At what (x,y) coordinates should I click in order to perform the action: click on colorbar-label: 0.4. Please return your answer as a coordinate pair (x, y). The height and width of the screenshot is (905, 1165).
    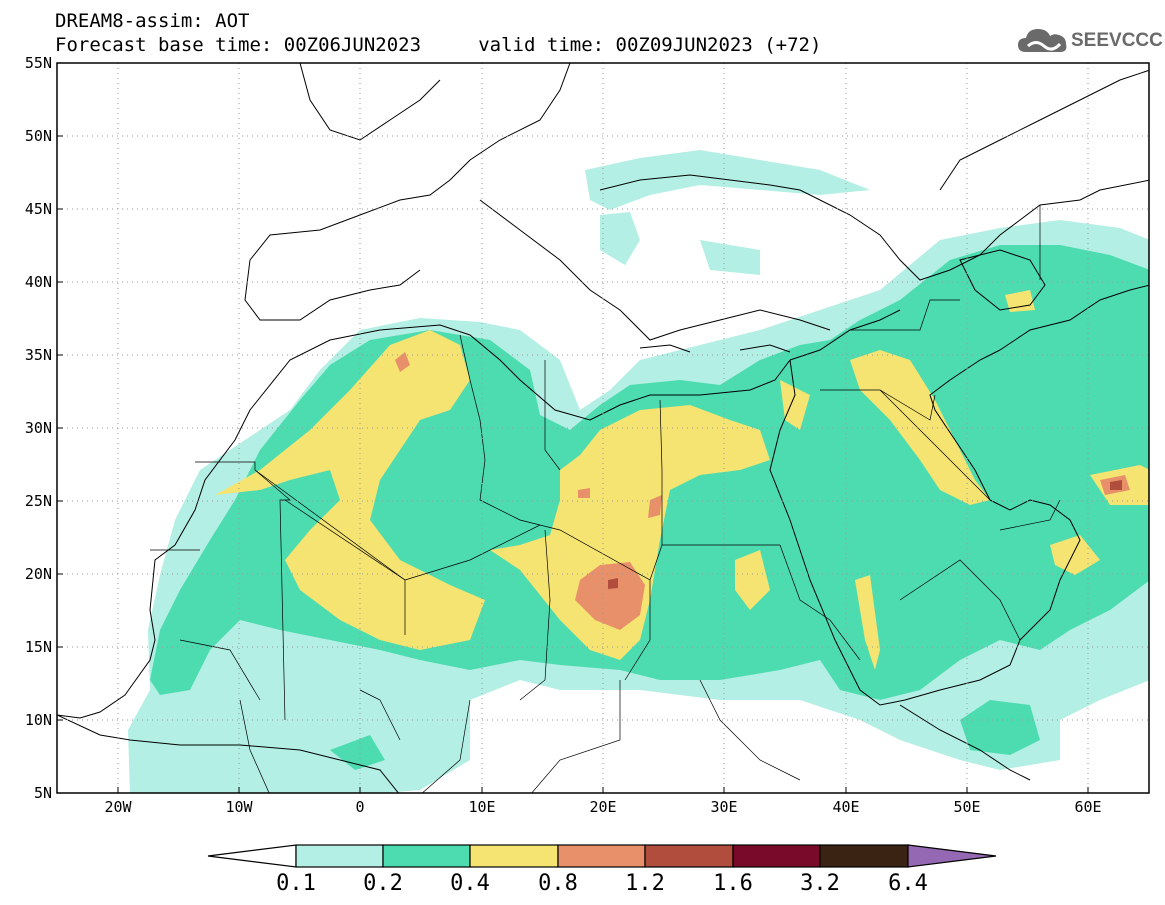
    Looking at the image, I should click on (470, 883).